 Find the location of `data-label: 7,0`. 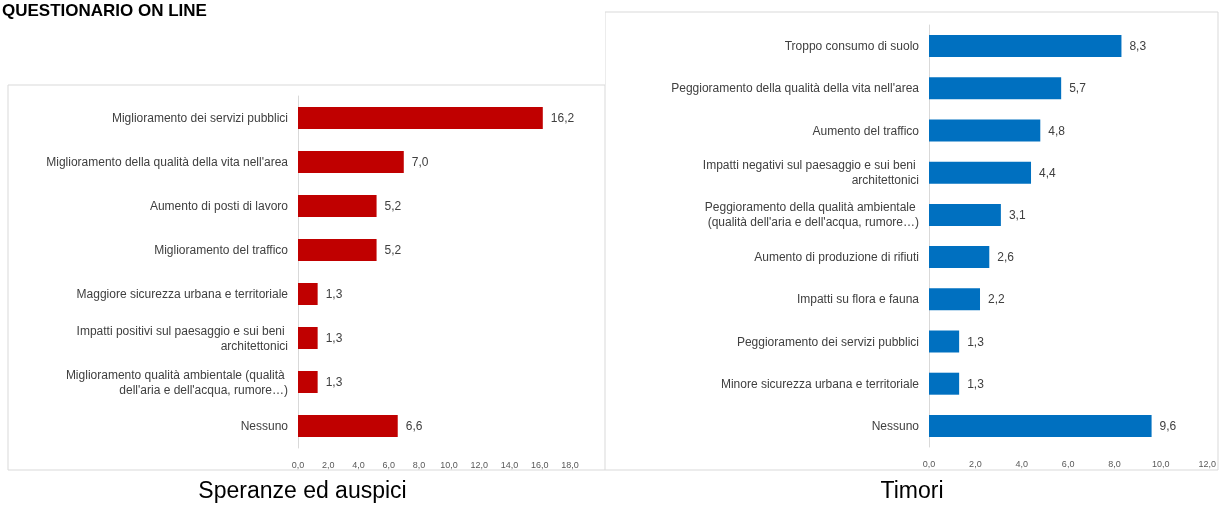

data-label: 7,0 is located at coordinates (420, 162).